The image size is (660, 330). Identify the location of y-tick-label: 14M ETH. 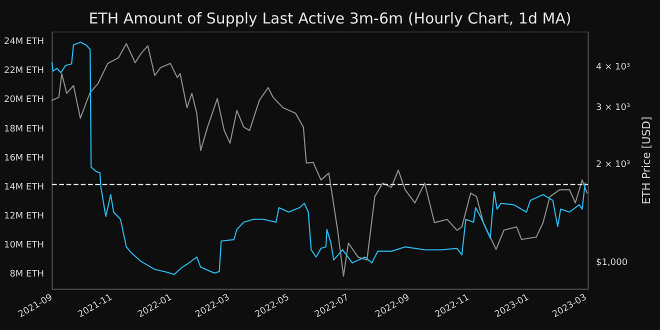
(24, 187).